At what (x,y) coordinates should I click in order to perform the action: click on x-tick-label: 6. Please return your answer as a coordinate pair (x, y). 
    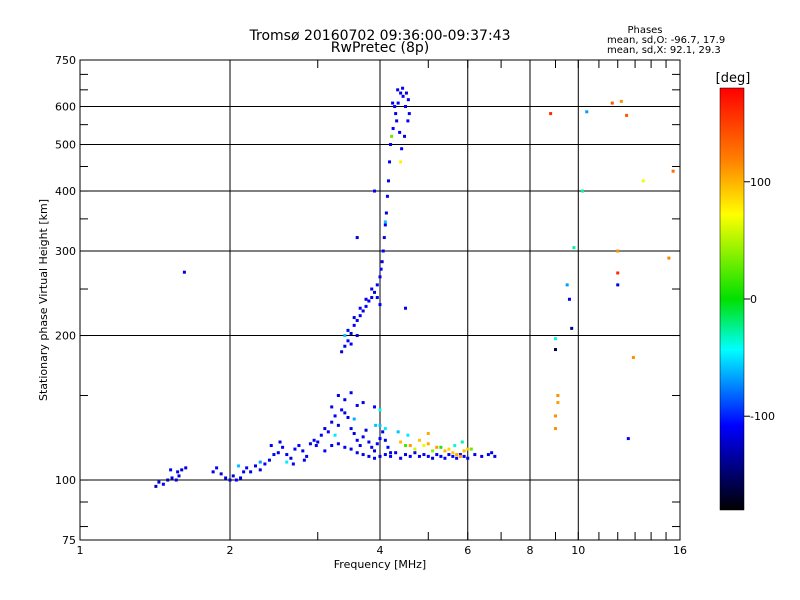
    Looking at the image, I should click on (467, 550).